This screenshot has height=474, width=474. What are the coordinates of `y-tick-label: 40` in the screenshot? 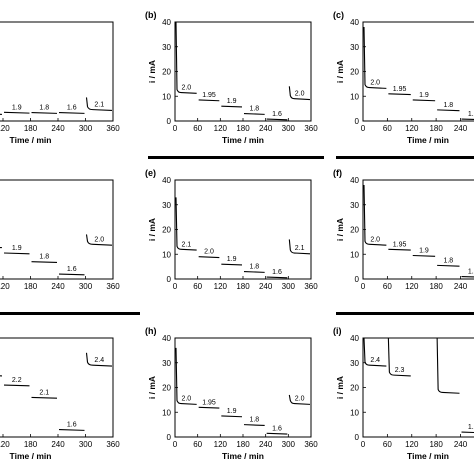 It's located at (166, 338).